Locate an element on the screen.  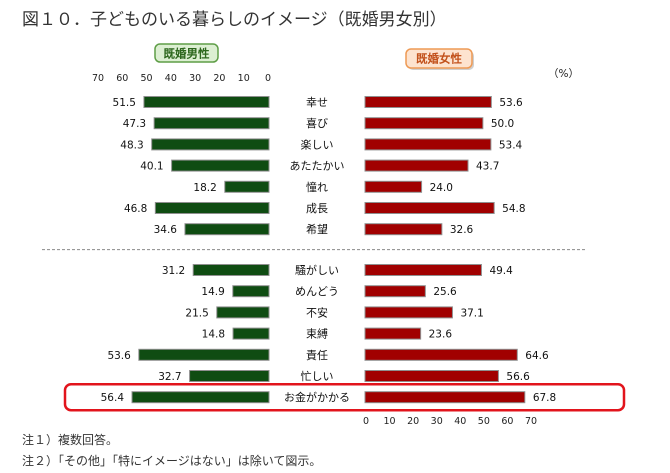
tick-women-50: 50 is located at coordinates (484, 421).